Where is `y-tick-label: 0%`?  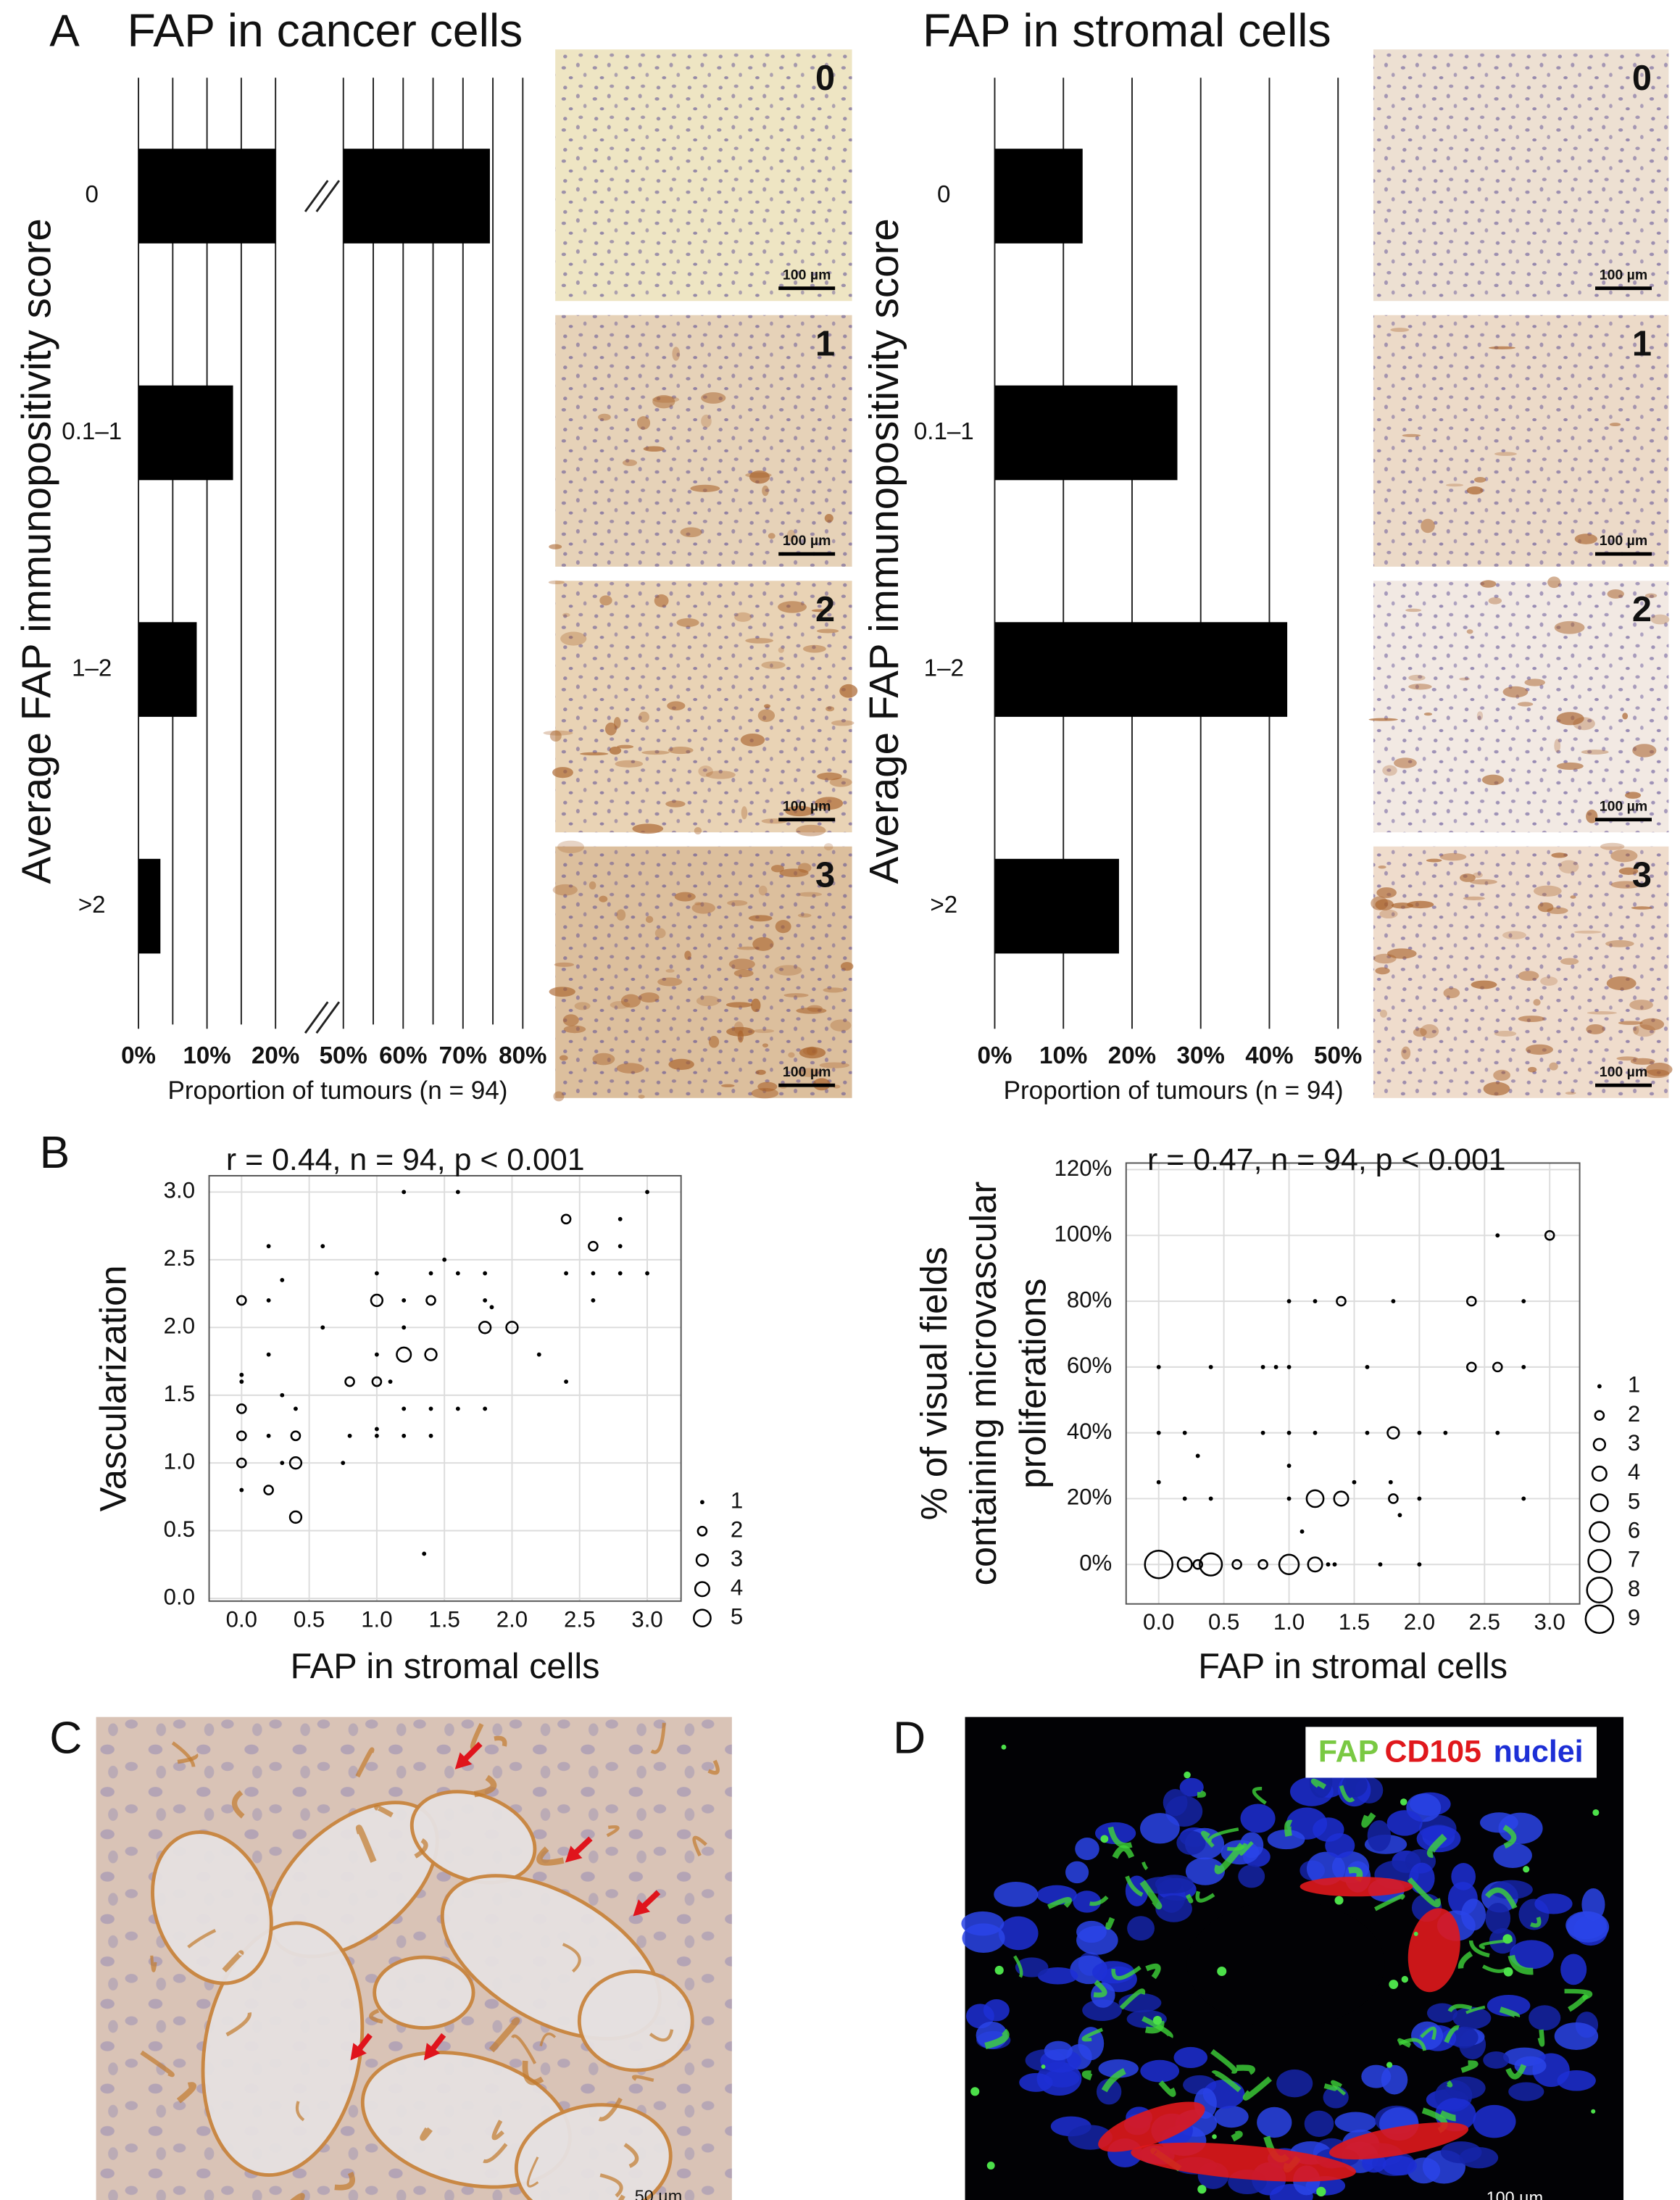 y-tick-label: 0% is located at coordinates (1095, 1563).